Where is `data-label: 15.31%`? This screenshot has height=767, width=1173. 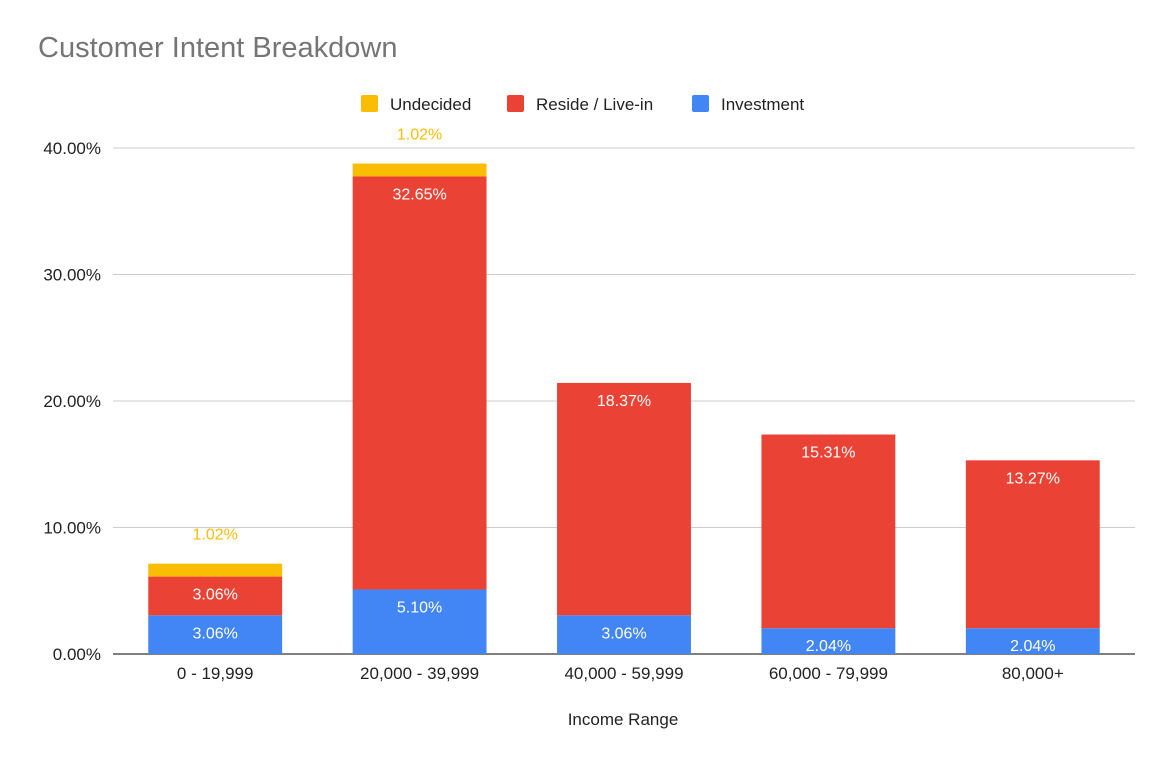 data-label: 15.31% is located at coordinates (828, 453).